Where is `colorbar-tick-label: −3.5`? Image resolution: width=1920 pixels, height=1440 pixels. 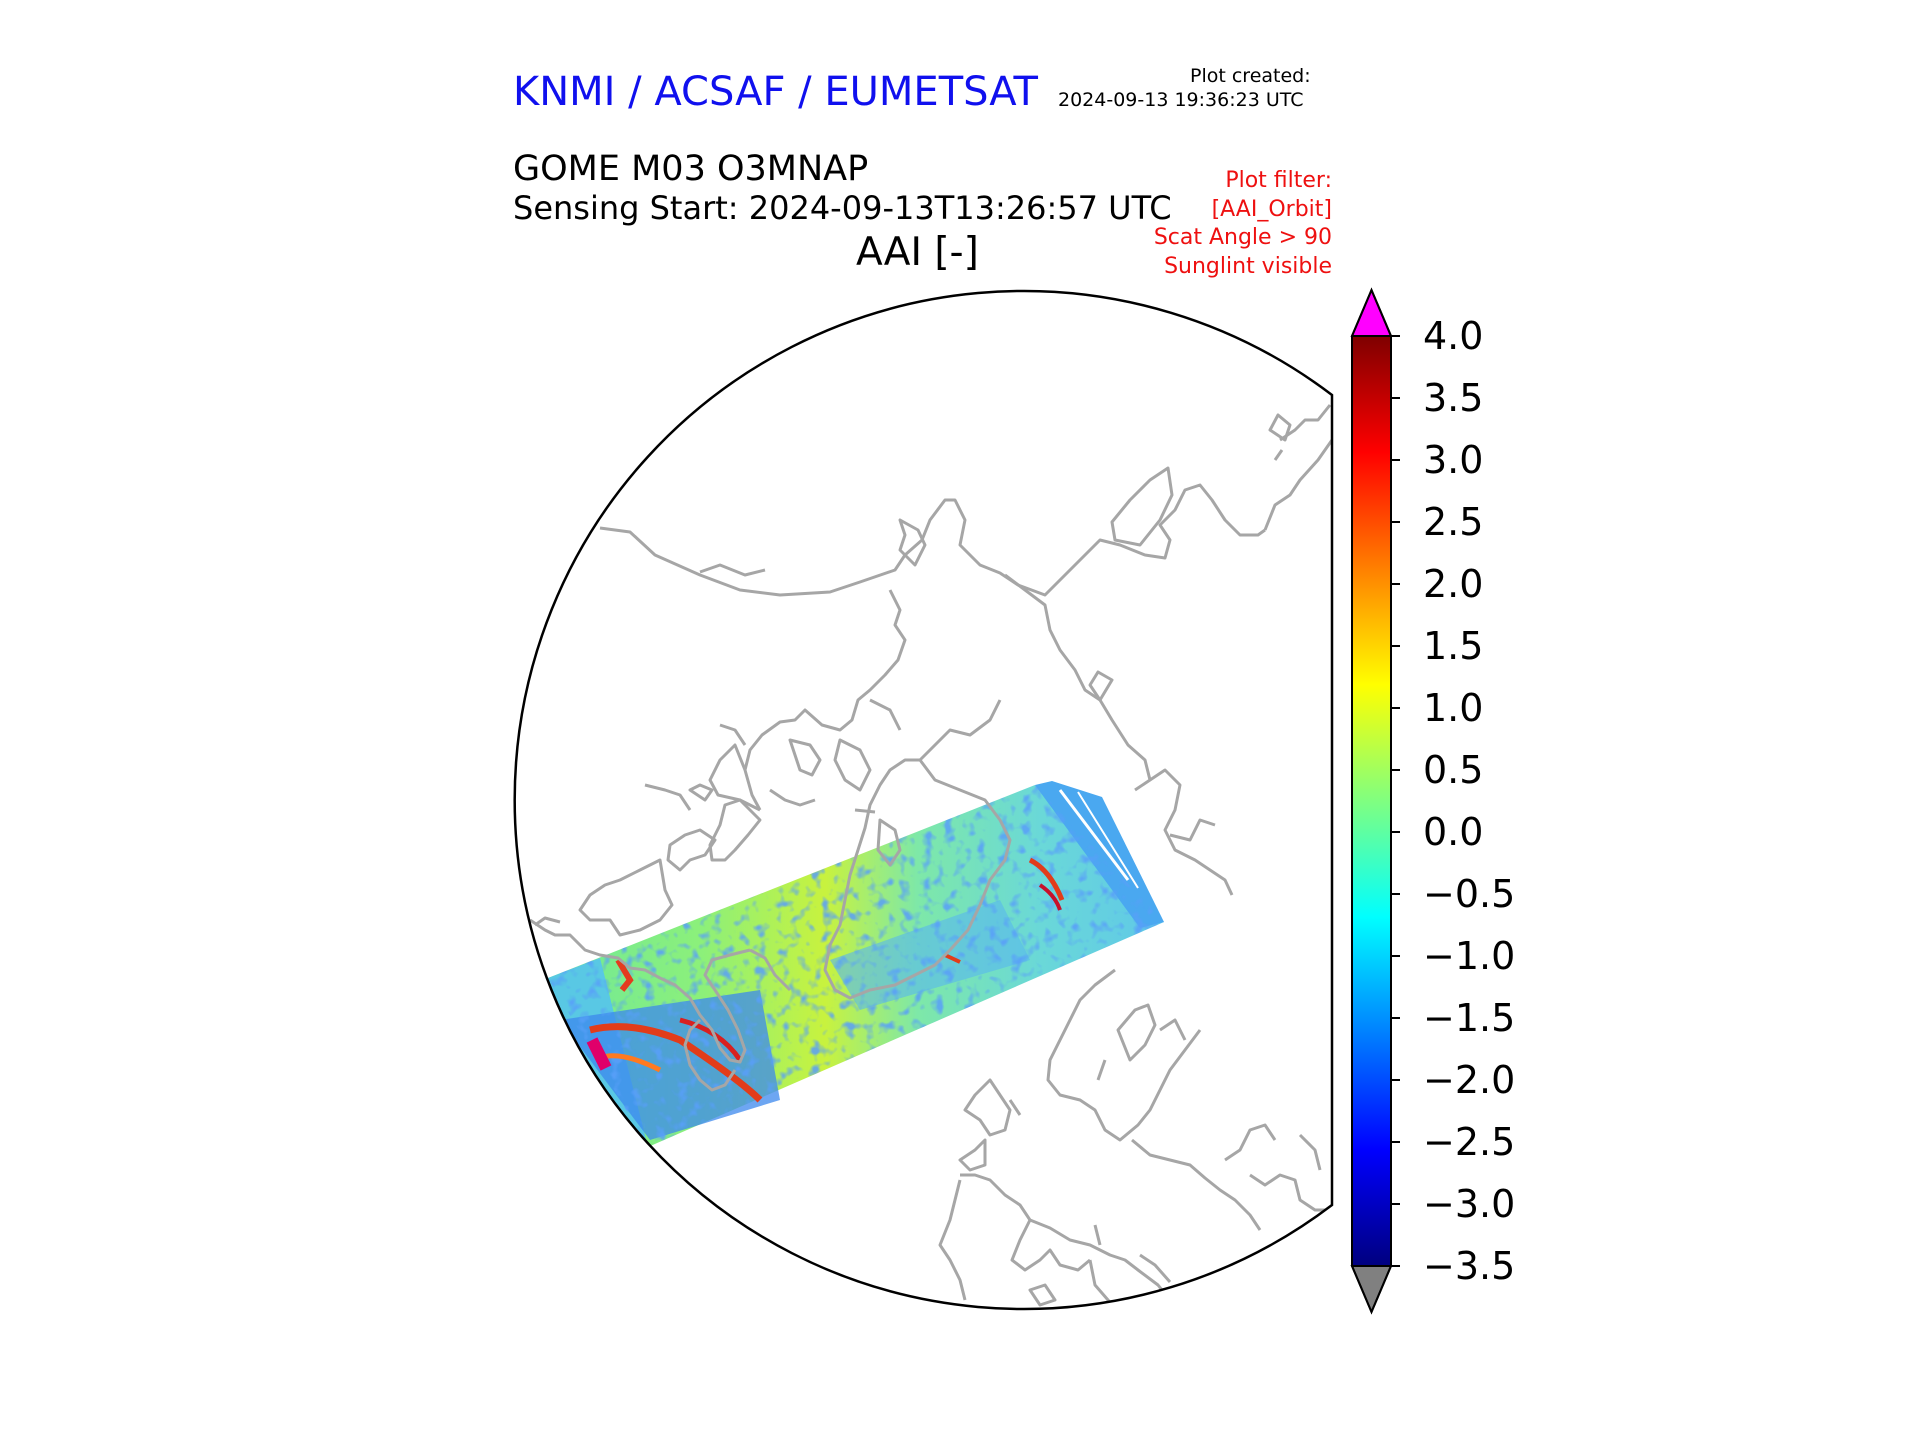 colorbar-tick-label: −3.5 is located at coordinates (1469, 1266).